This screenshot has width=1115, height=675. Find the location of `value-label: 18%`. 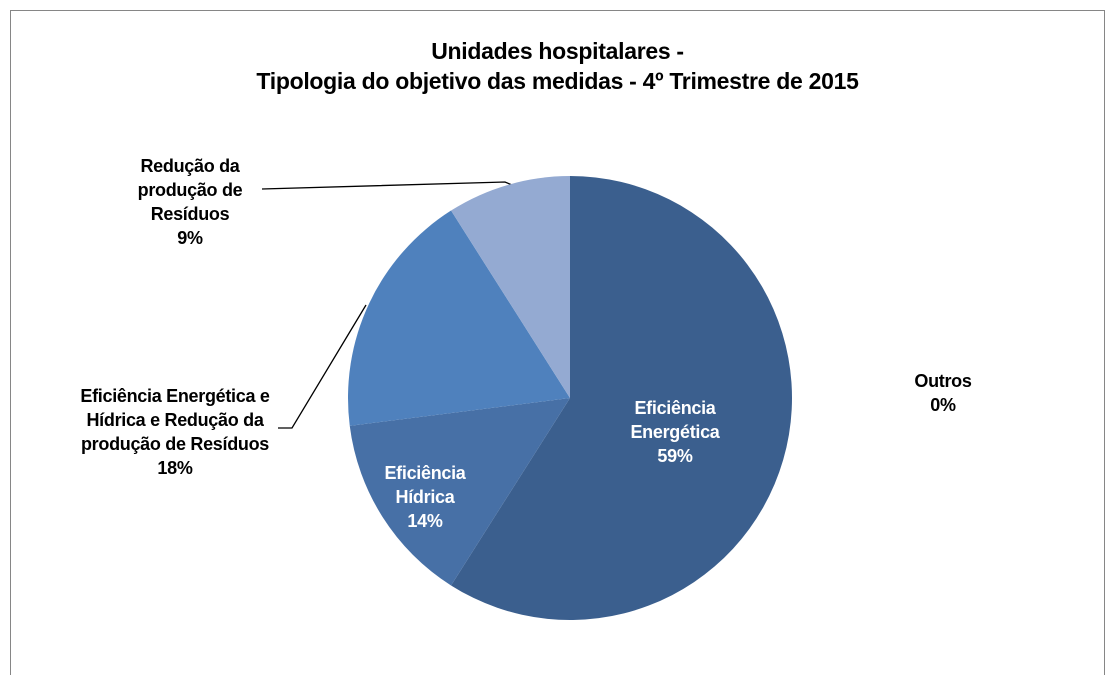

value-label: 18% is located at coordinates (175, 468).